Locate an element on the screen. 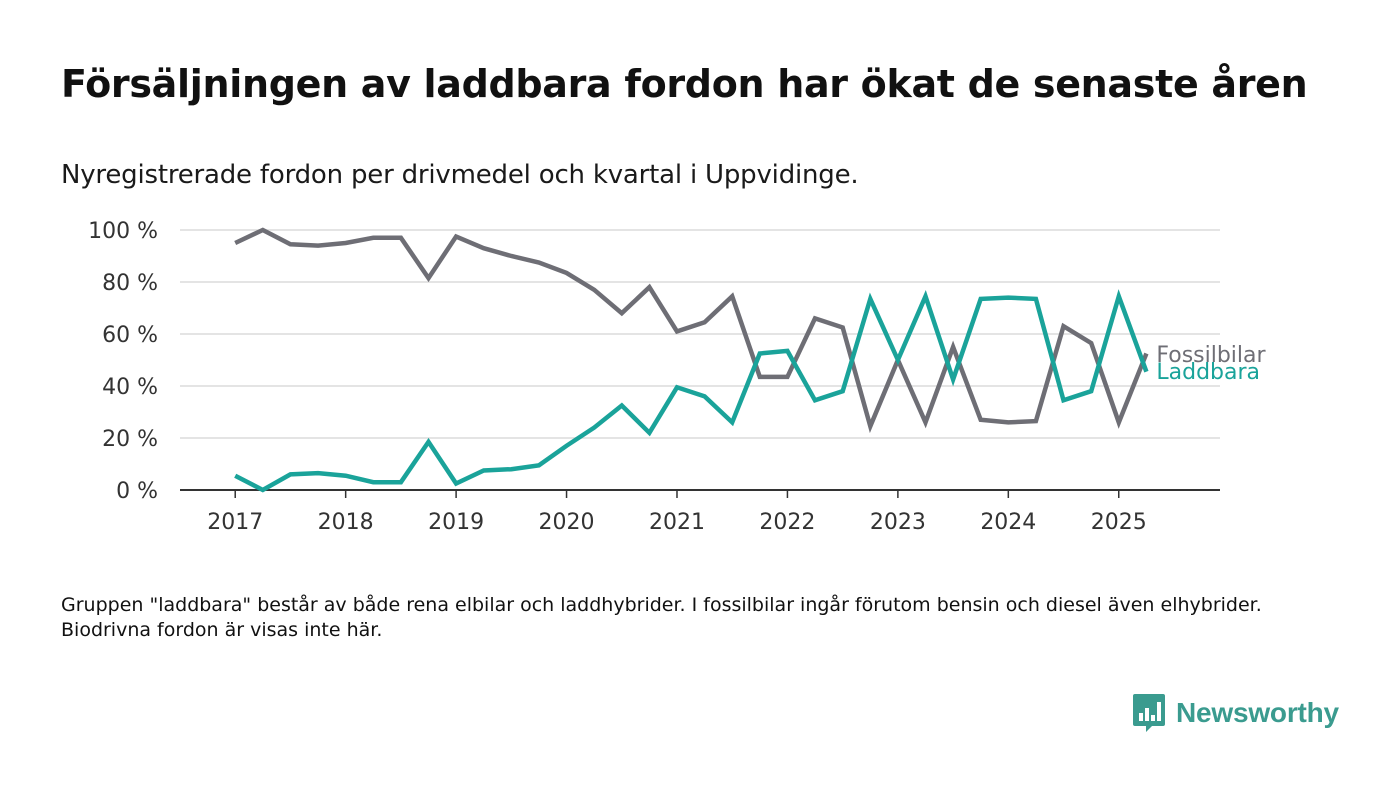 This screenshot has width=1400, height=793. y-tick-label: 100 % is located at coordinates (123, 231).